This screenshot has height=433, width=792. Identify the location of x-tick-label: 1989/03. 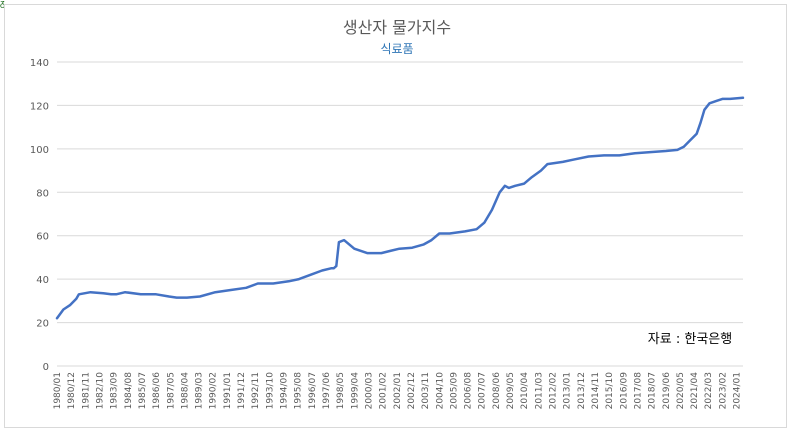
(200, 390).